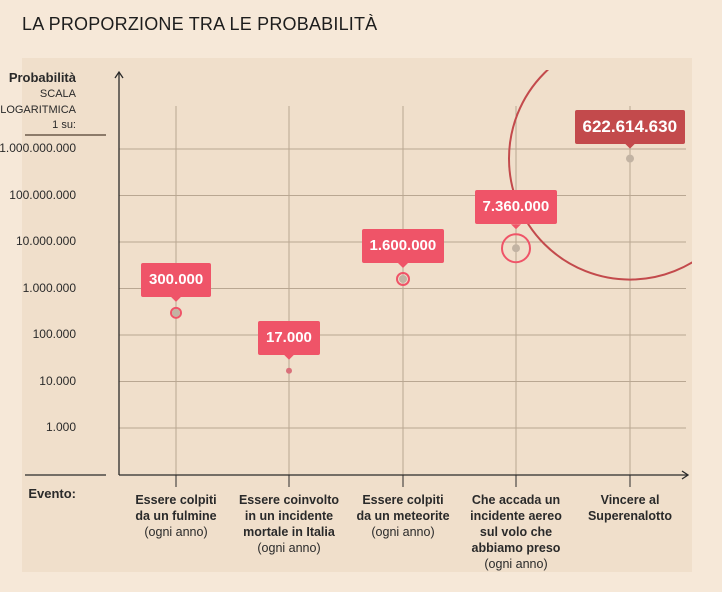  I want to click on value-label: 17.000, so click(289, 337).